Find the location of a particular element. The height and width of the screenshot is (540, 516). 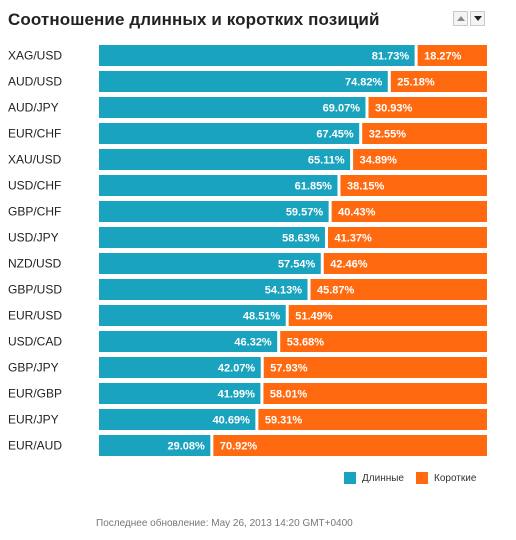

category-label: GBP/JPY is located at coordinates (33, 368).